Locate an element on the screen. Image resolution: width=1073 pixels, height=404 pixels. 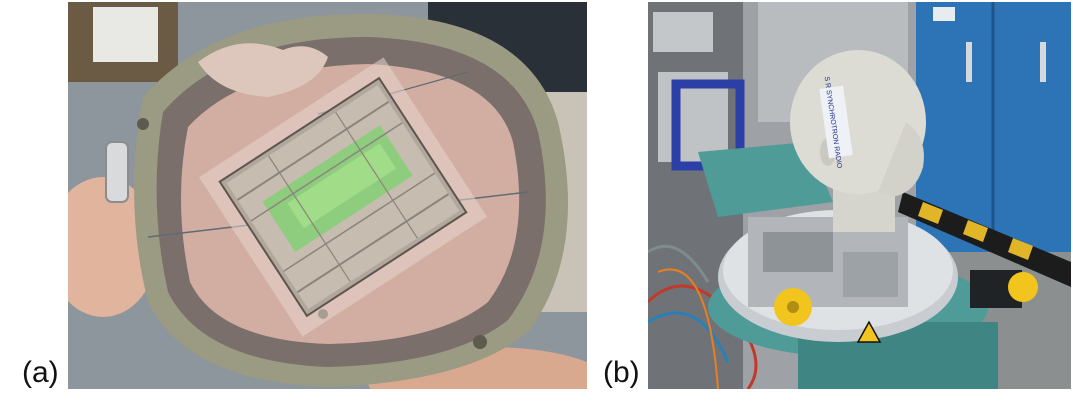
panel-label-b: (b) is located at coordinates (621, 372).